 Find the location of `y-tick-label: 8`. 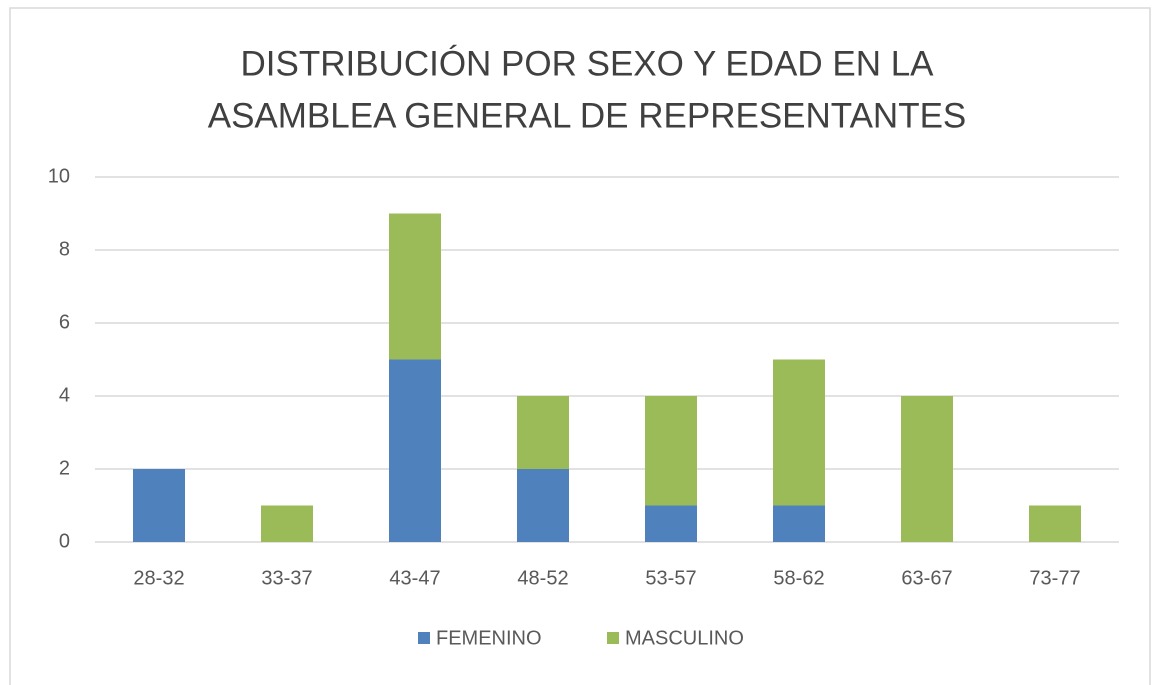

y-tick-label: 8 is located at coordinates (64, 249).